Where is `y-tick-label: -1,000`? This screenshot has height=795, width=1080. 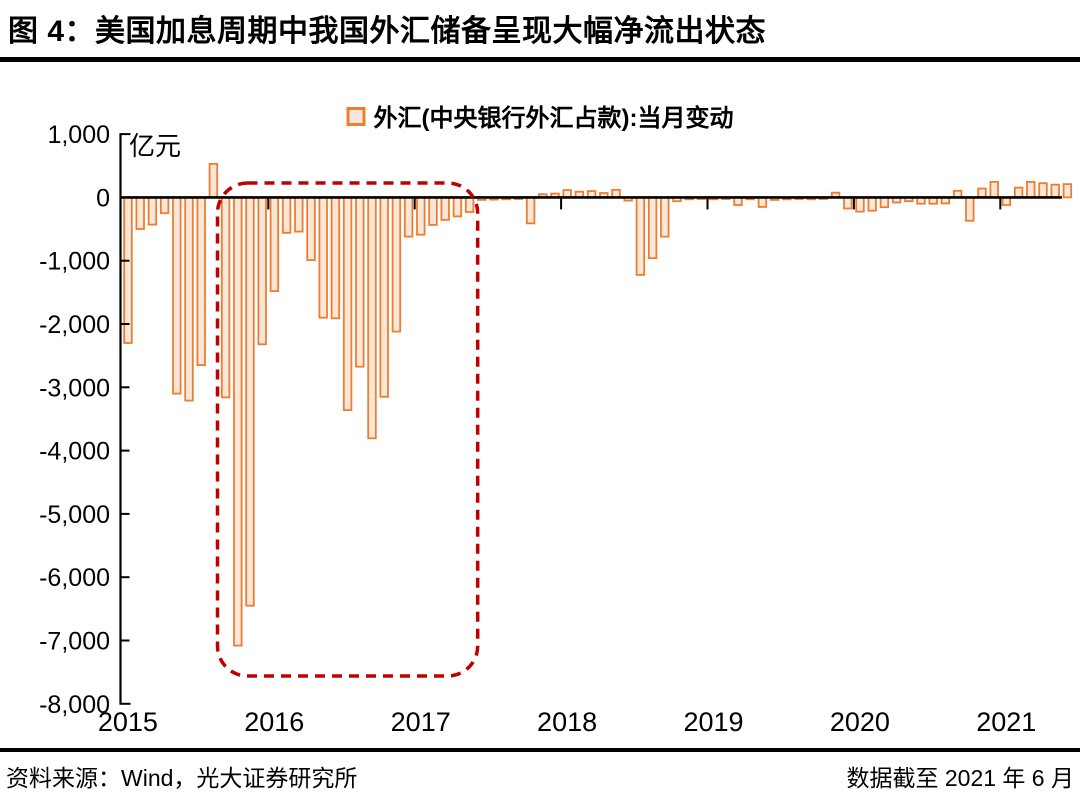
y-tick-label: -1,000 is located at coordinates (74, 262).